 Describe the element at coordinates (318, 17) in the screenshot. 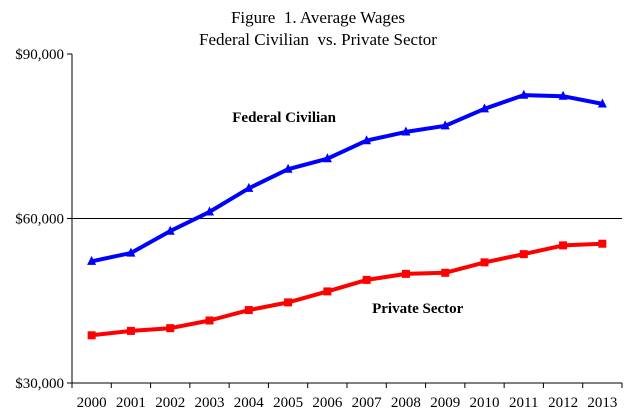

I see `chart-title: Figure 1. Average Wages` at that location.